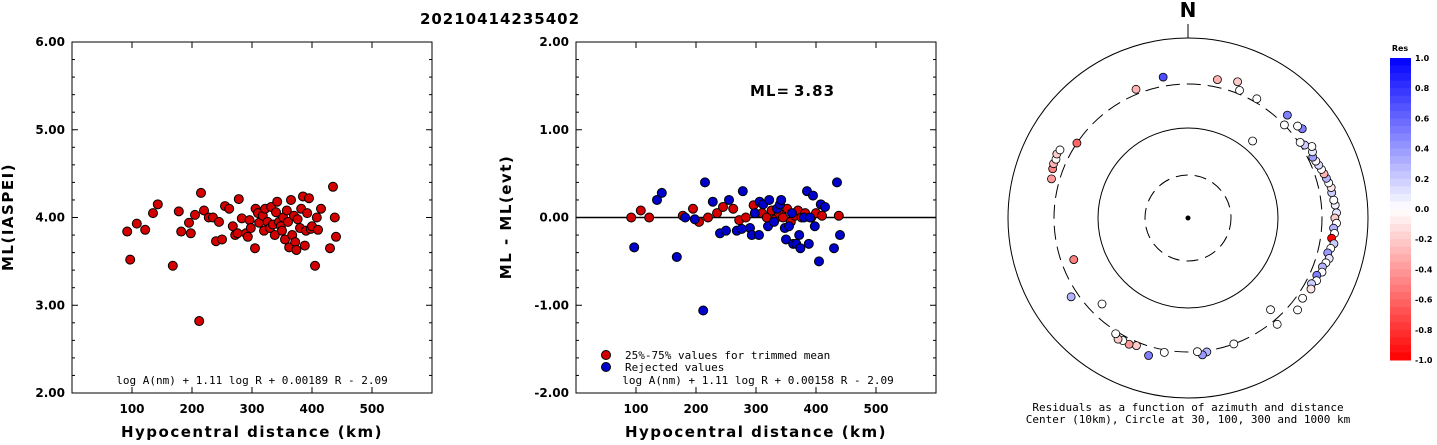  I want to click on y-tick-label: 6.00, so click(50, 42).